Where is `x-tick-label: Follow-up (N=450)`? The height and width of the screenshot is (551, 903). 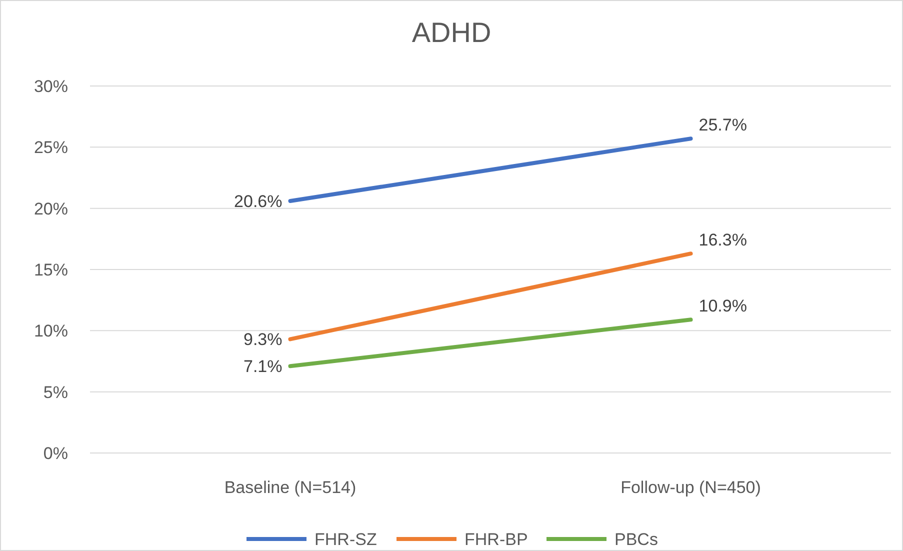 x-tick-label: Follow-up (N=450) is located at coordinates (690, 487).